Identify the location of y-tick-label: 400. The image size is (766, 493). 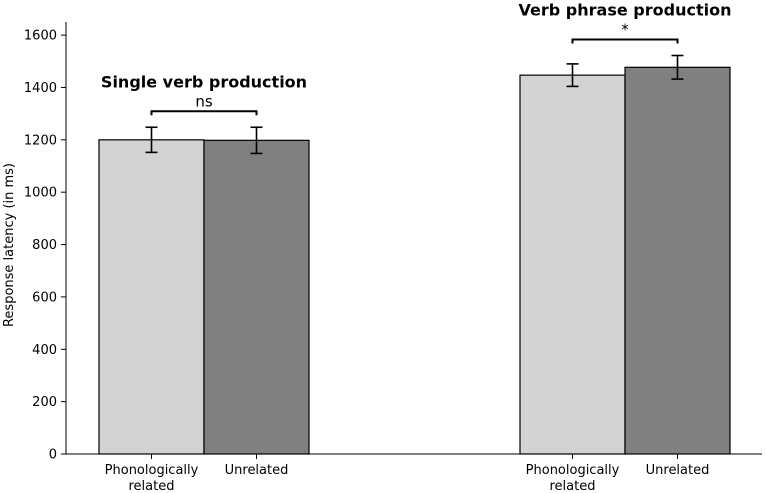
(44, 350).